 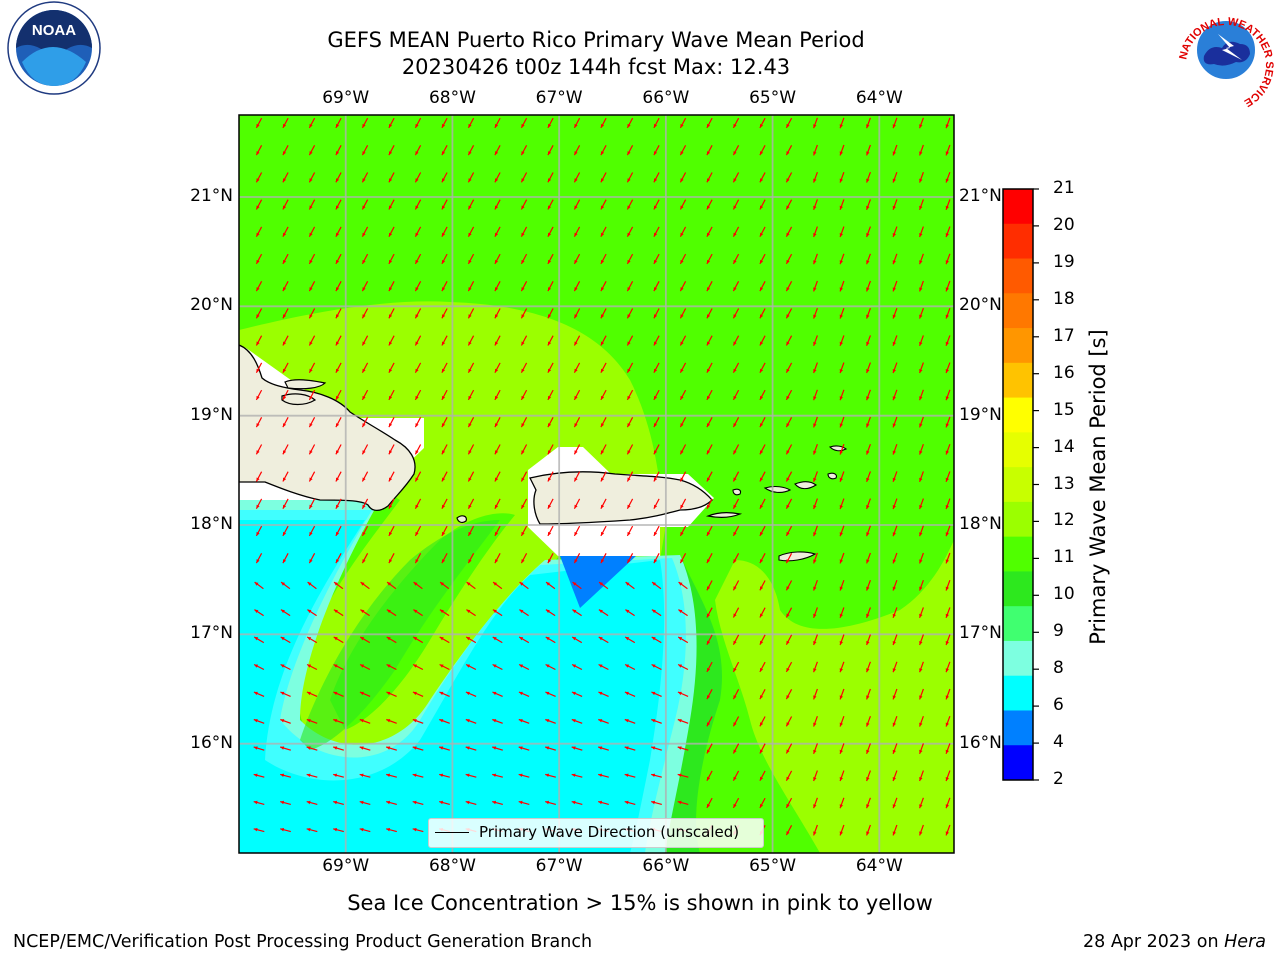 I want to click on lon-tick-top-4: 65°W, so click(x=773, y=98).